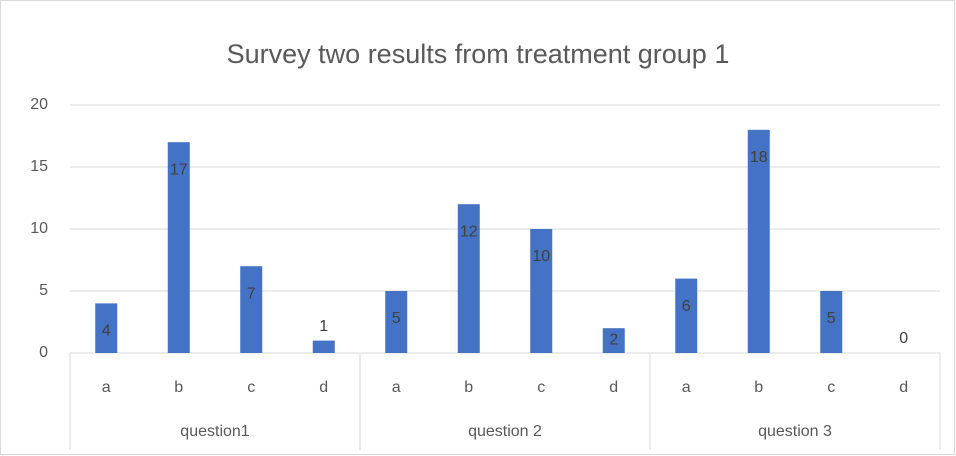 This screenshot has height=456, width=956. What do you see at coordinates (43, 290) in the screenshot?
I see `y-tick-label: 5` at bounding box center [43, 290].